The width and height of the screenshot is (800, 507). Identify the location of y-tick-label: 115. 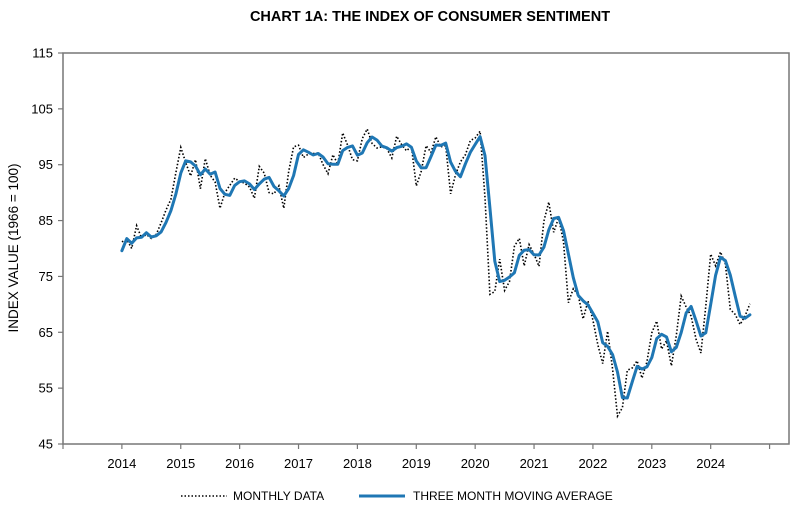
(42, 53).